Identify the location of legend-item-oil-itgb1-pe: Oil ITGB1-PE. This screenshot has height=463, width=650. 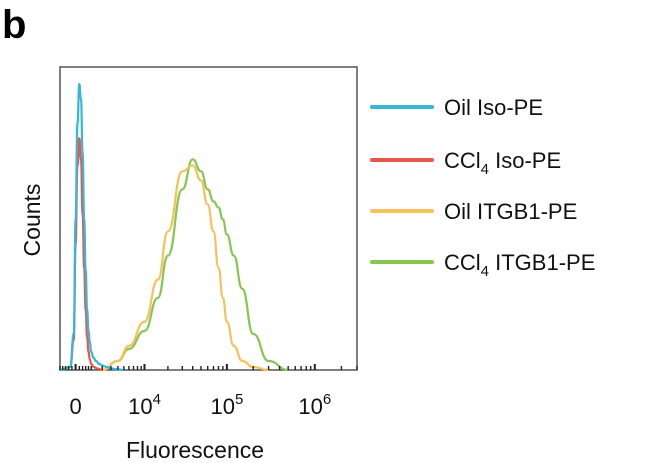
(473, 211).